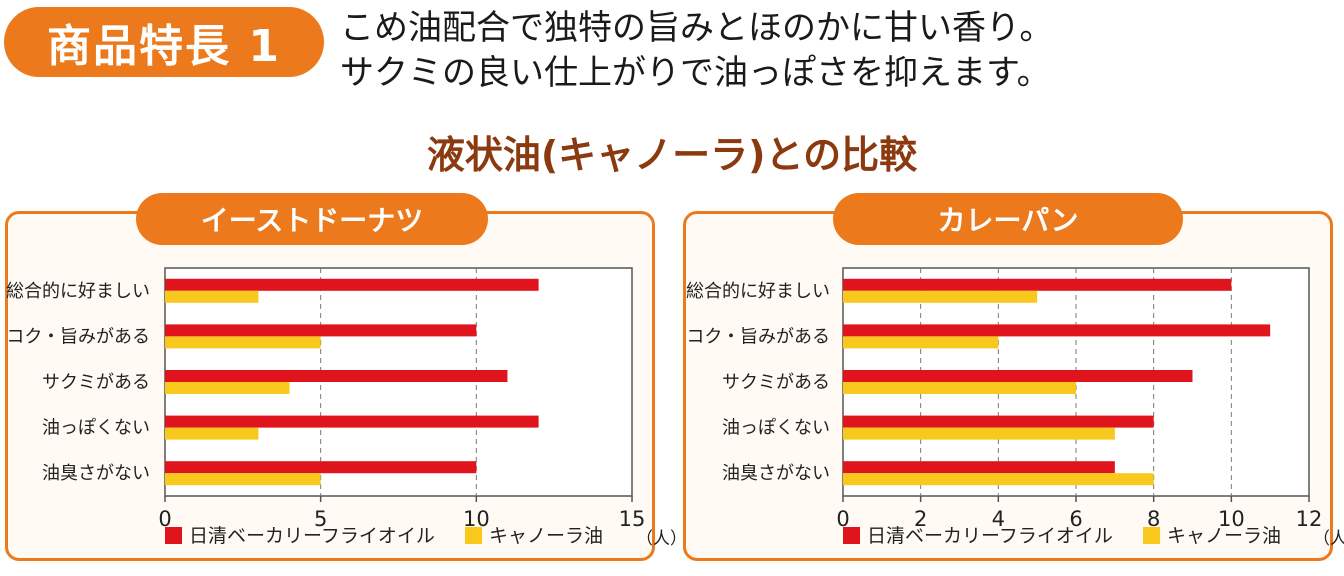 Image resolution: width=1344 pixels, height=576 pixels. I want to click on section-title: 液状油(キャノーラ)との比較, so click(672, 155).